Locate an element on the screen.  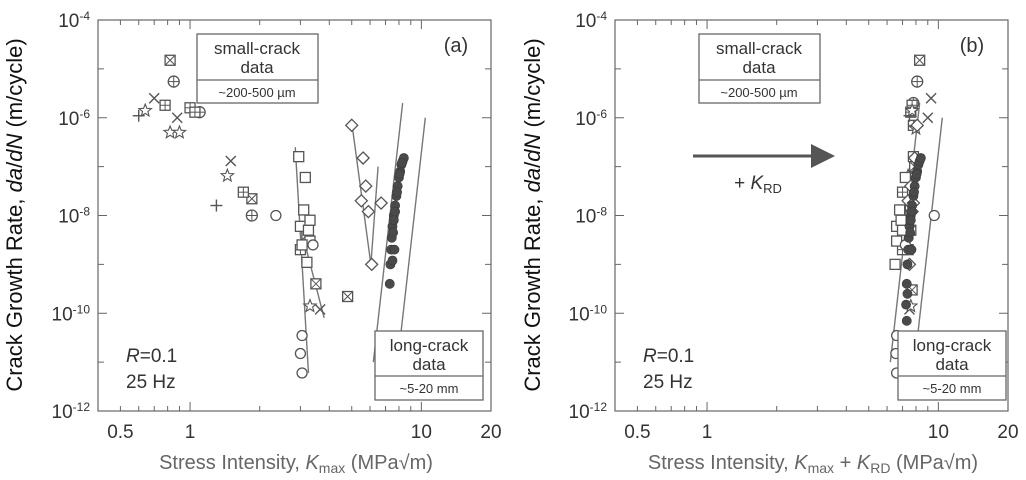
y-tick-label: 10⁻⁸ is located at coordinates (591, 216).